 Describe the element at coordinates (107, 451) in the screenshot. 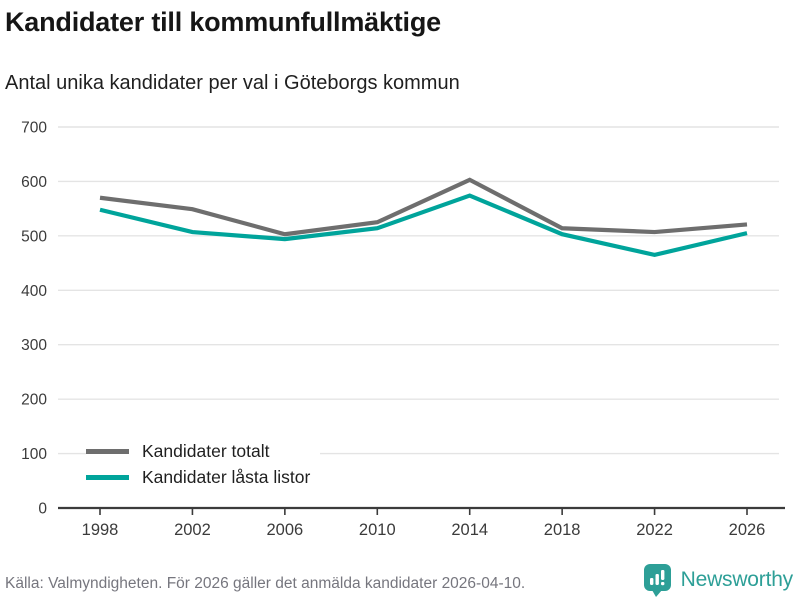

I see `legend-swatch-totalt` at that location.